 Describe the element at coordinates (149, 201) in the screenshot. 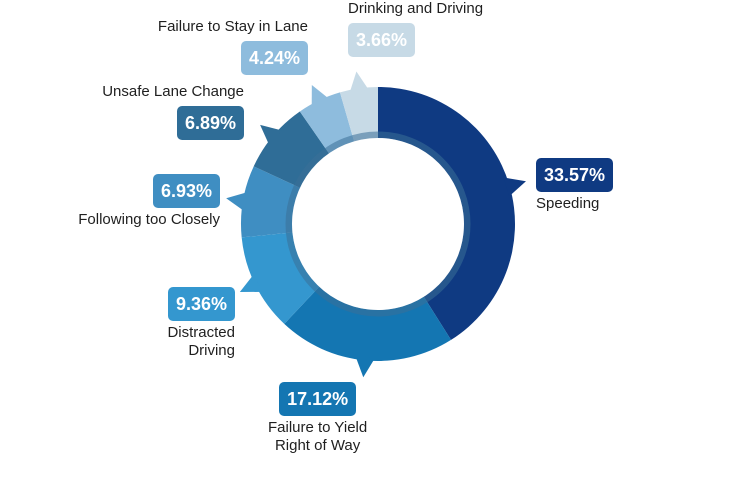

I see `label-following-too-closely: 6.93% Following too Closely` at that location.